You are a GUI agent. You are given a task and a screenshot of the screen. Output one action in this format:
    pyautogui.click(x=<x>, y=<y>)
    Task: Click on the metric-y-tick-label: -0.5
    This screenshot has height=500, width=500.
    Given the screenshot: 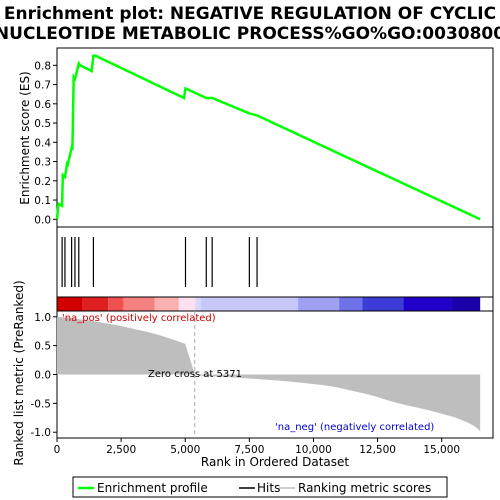 What is the action you would take?
    pyautogui.click(x=41, y=404)
    